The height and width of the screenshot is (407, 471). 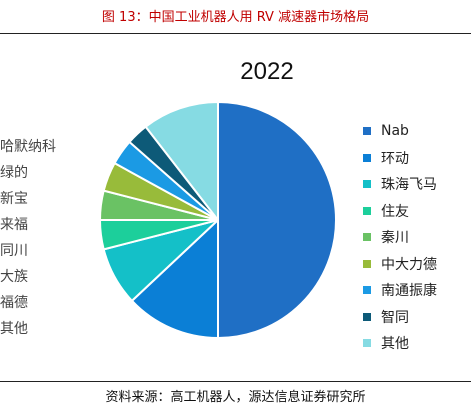 I want to click on left-list-item: 绿的, so click(x=32, y=175).